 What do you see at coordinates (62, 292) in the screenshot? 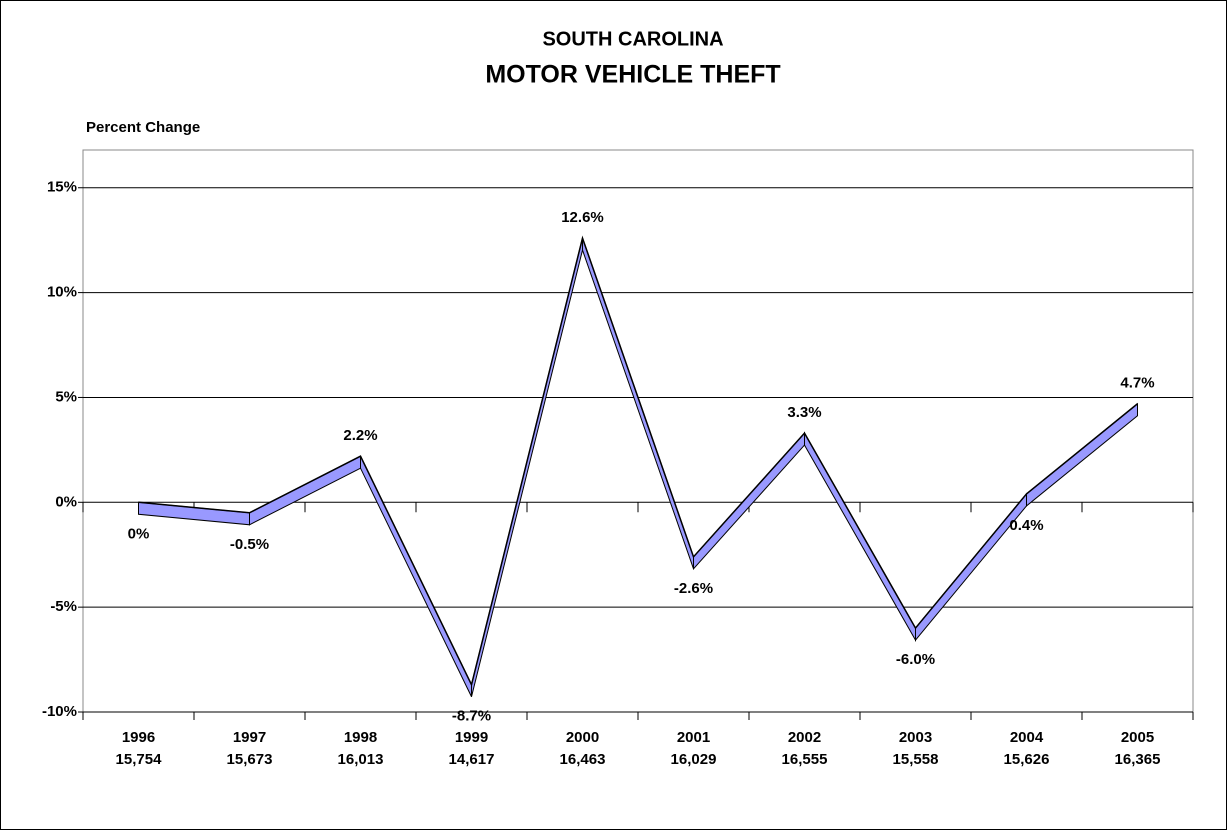
I see `y-tick-label: 10%` at bounding box center [62, 292].